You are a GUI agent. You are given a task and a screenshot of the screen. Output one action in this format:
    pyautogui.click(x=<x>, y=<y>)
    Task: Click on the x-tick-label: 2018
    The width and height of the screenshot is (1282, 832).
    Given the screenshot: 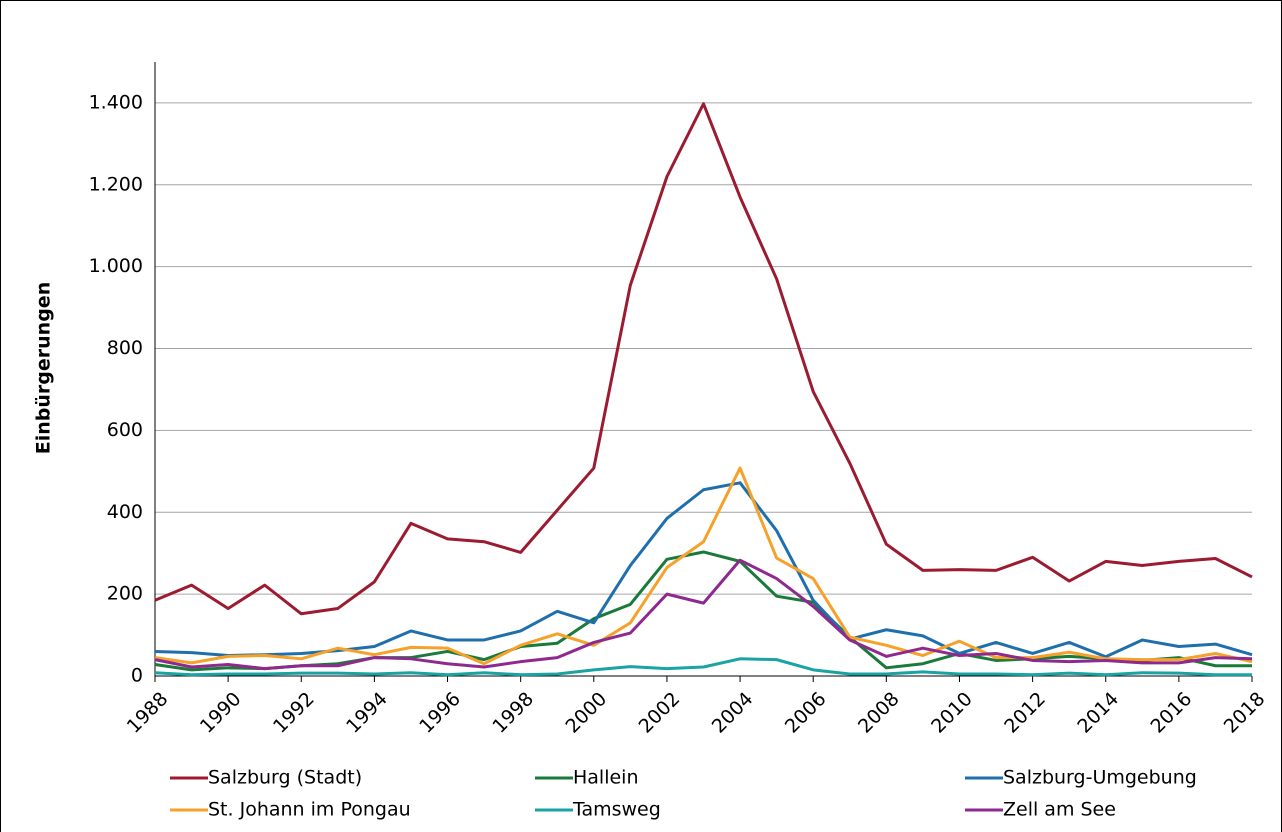 What is the action you would take?
    pyautogui.click(x=1245, y=713)
    